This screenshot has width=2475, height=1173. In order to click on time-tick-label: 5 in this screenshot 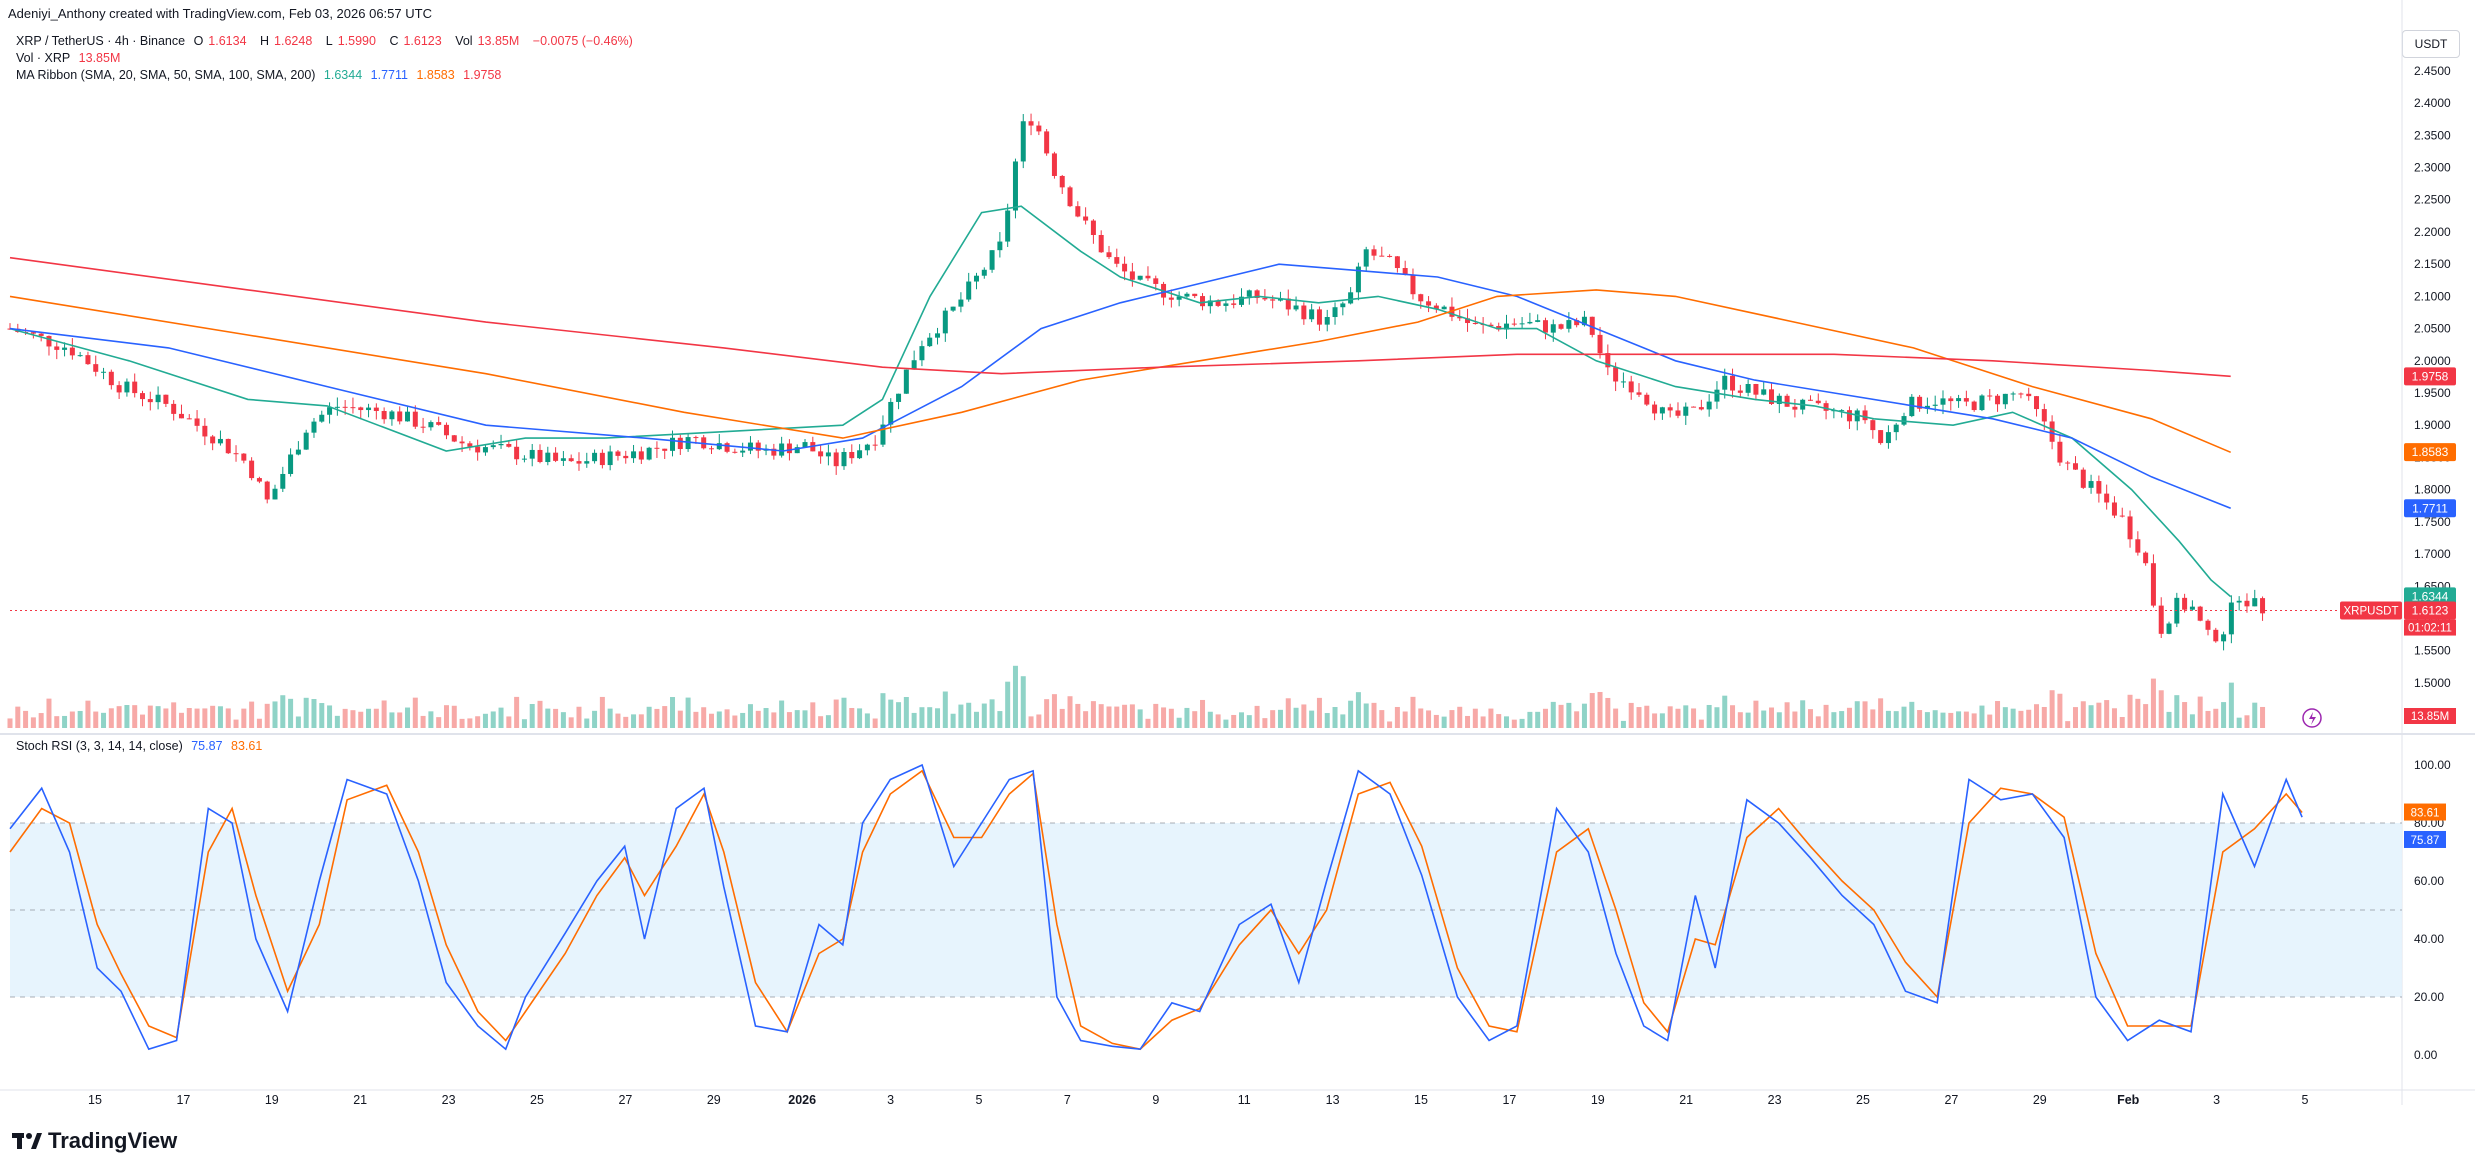, I will do `click(2305, 1100)`.